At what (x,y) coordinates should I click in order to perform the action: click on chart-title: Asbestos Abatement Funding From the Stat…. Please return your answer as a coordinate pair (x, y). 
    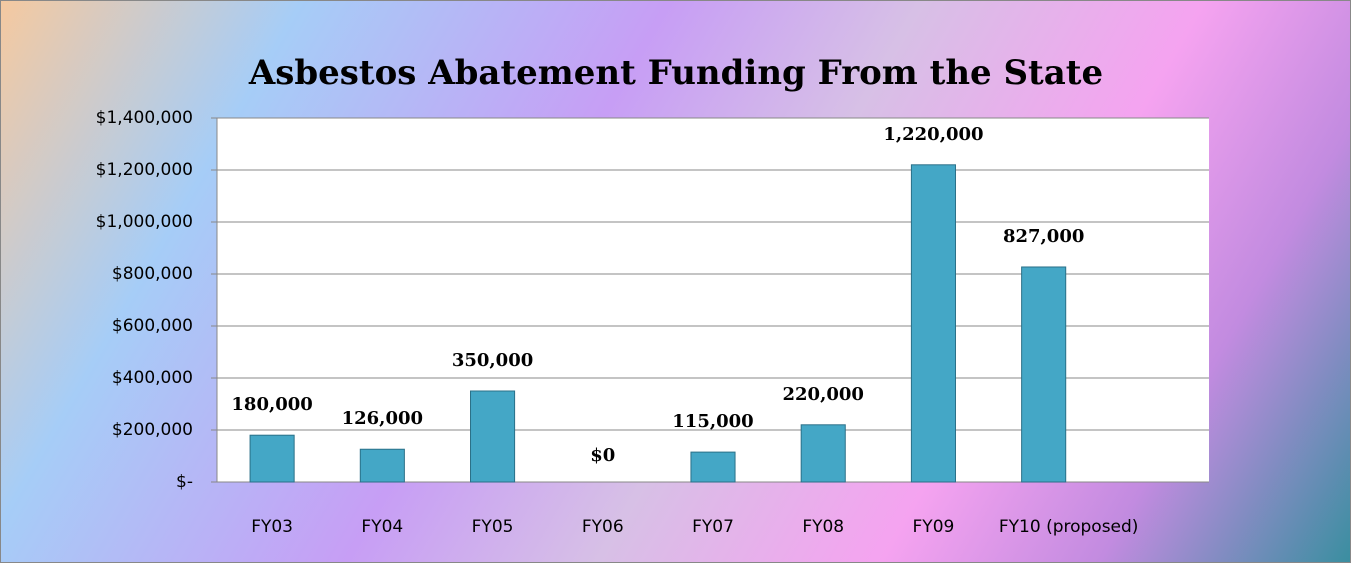
    Looking at the image, I should click on (675, 73).